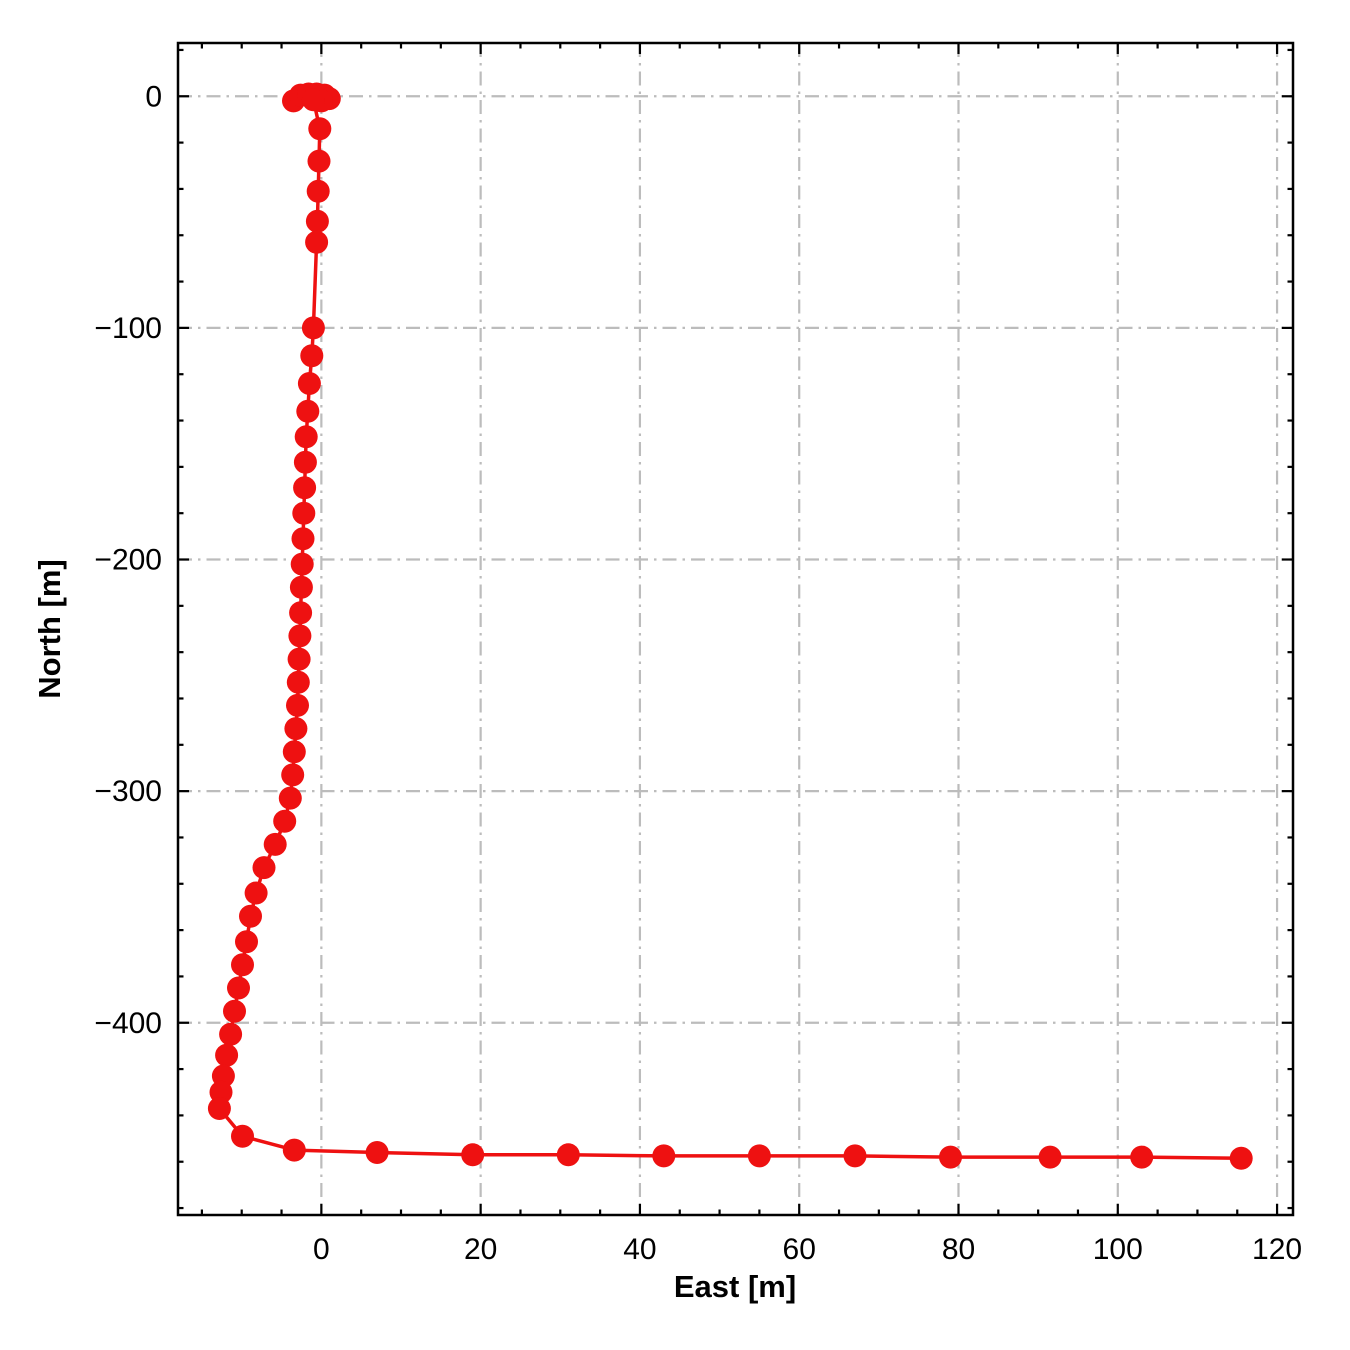 The height and width of the screenshot is (1350, 1350). I want to click on x-axis-label: East [m], so click(735, 1286).